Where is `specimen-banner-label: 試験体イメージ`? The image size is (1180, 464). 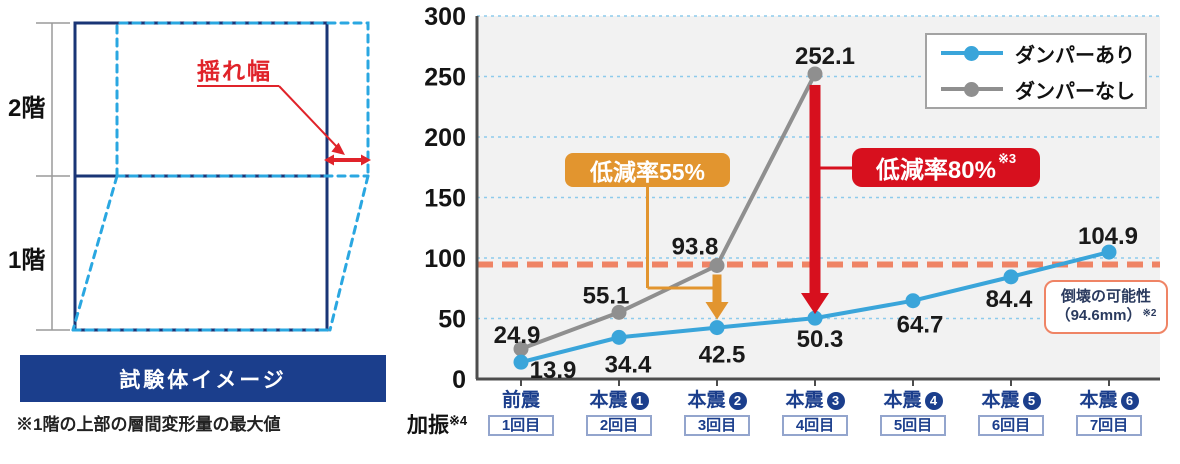
specimen-banner-label: 試験体イメージ is located at coordinates (203, 380).